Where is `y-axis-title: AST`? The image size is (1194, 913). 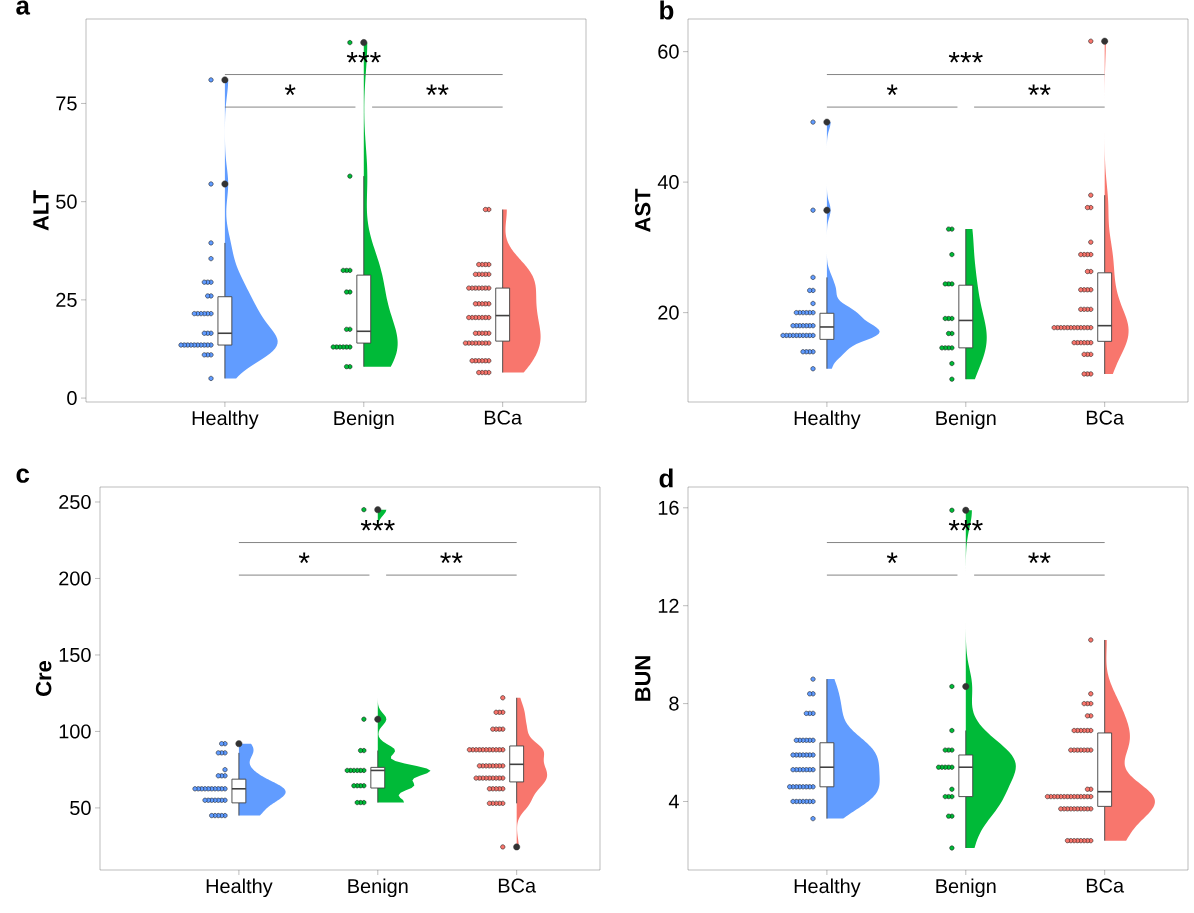 y-axis-title: AST is located at coordinates (642, 210).